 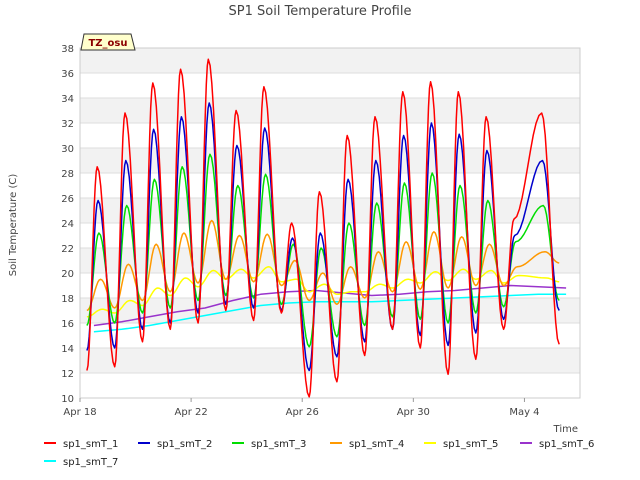 I want to click on x-tick-label: Apr 30, so click(x=413, y=412).